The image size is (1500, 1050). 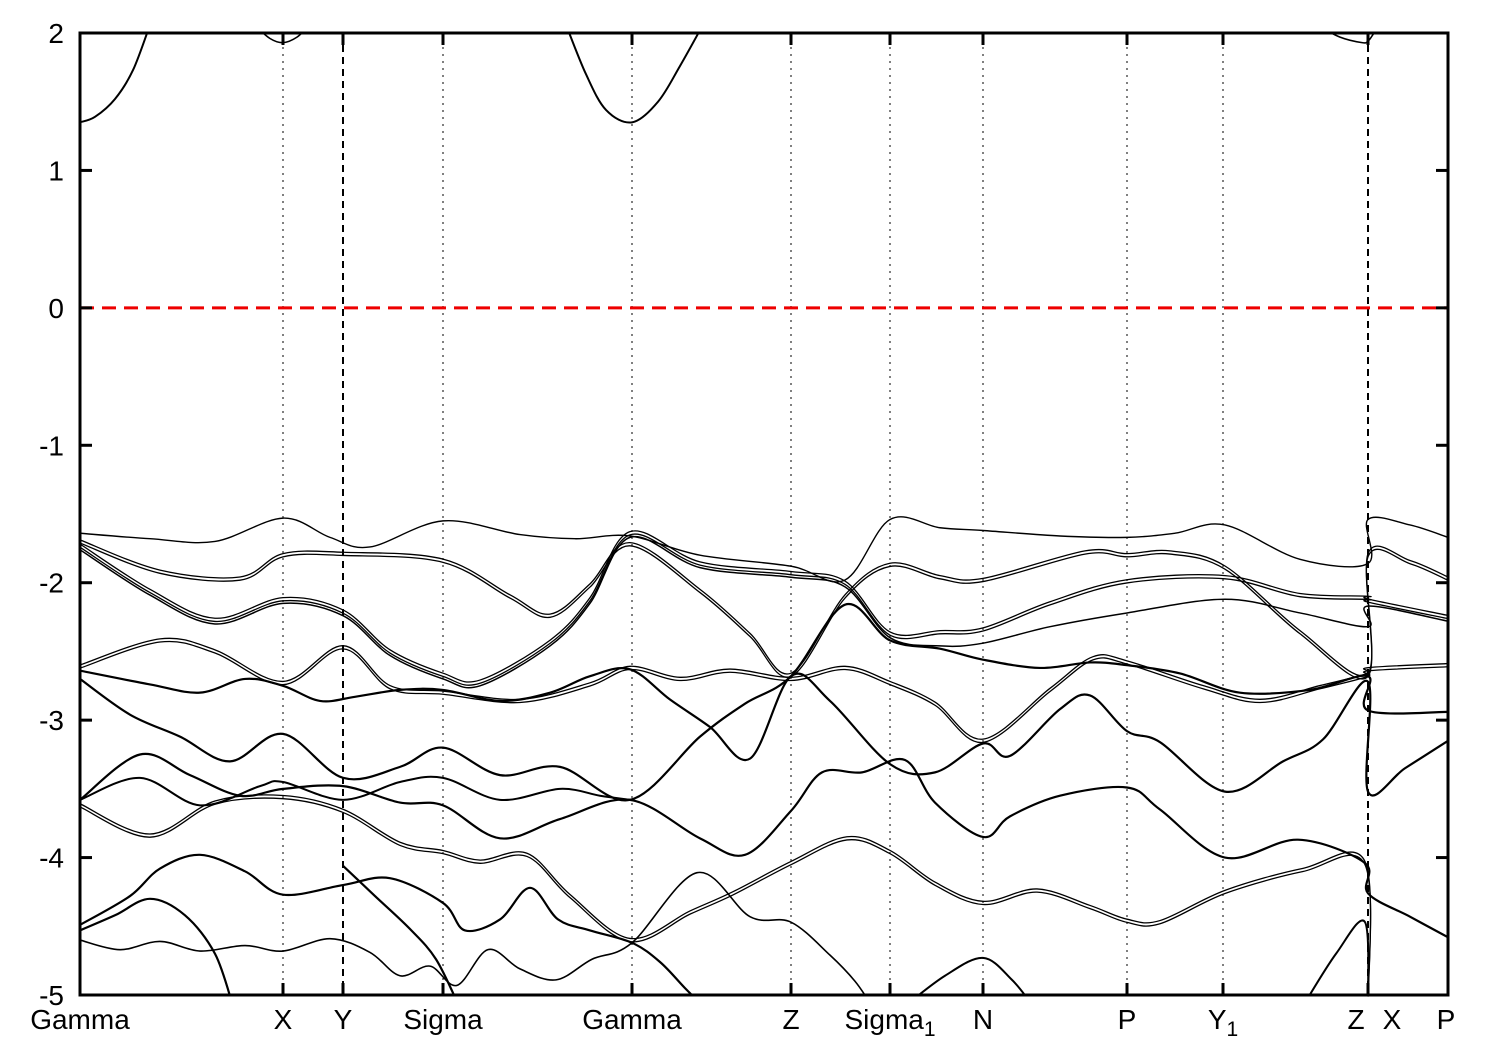 What do you see at coordinates (51, 445) in the screenshot?
I see `y-axis-tick-label--1: -1` at bounding box center [51, 445].